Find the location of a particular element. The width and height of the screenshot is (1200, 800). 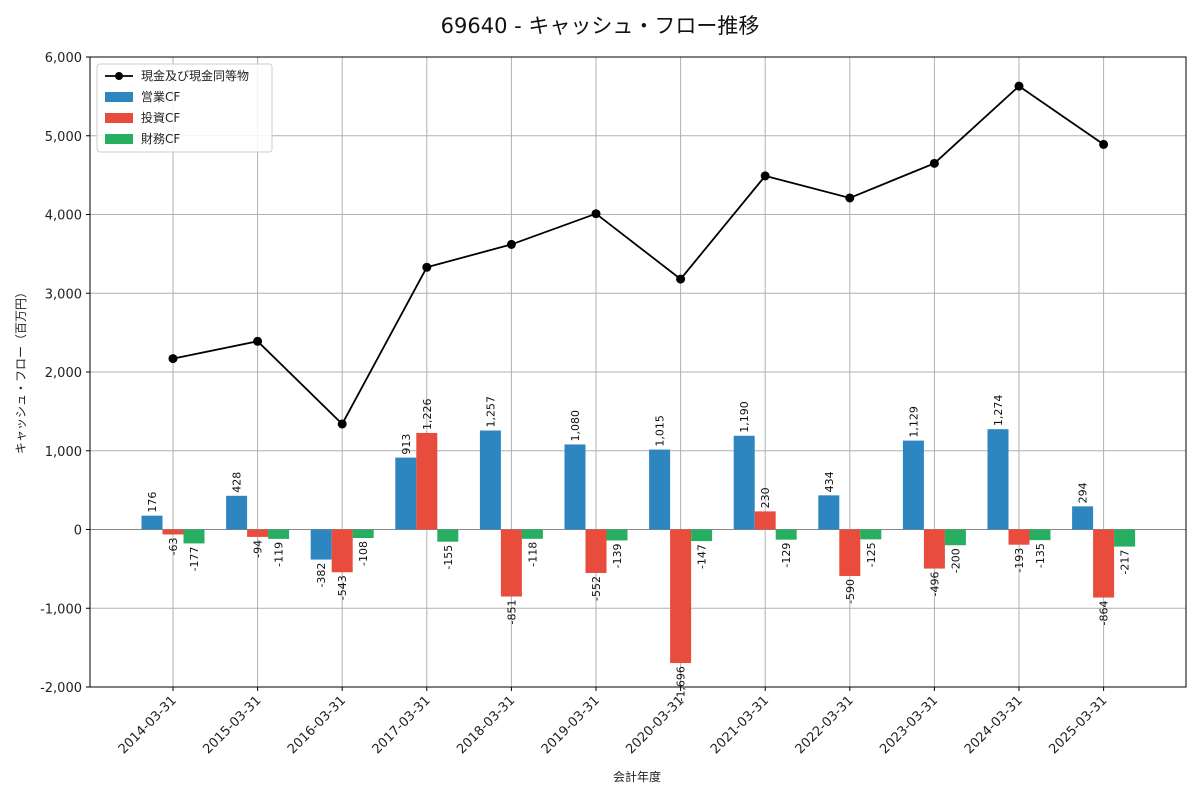

y-tick-label: 2,000 is located at coordinates (63, 373).